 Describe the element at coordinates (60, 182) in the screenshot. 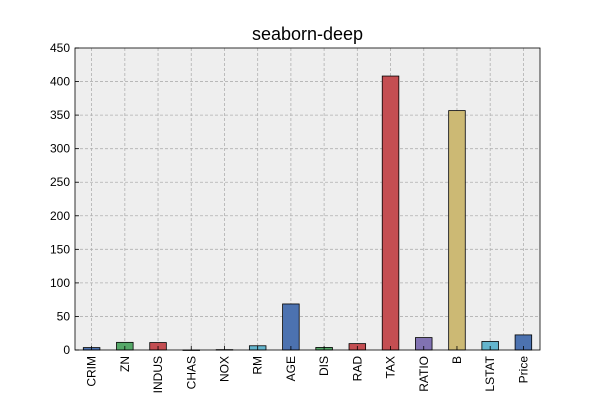

I see `y-tick-label: 250` at that location.